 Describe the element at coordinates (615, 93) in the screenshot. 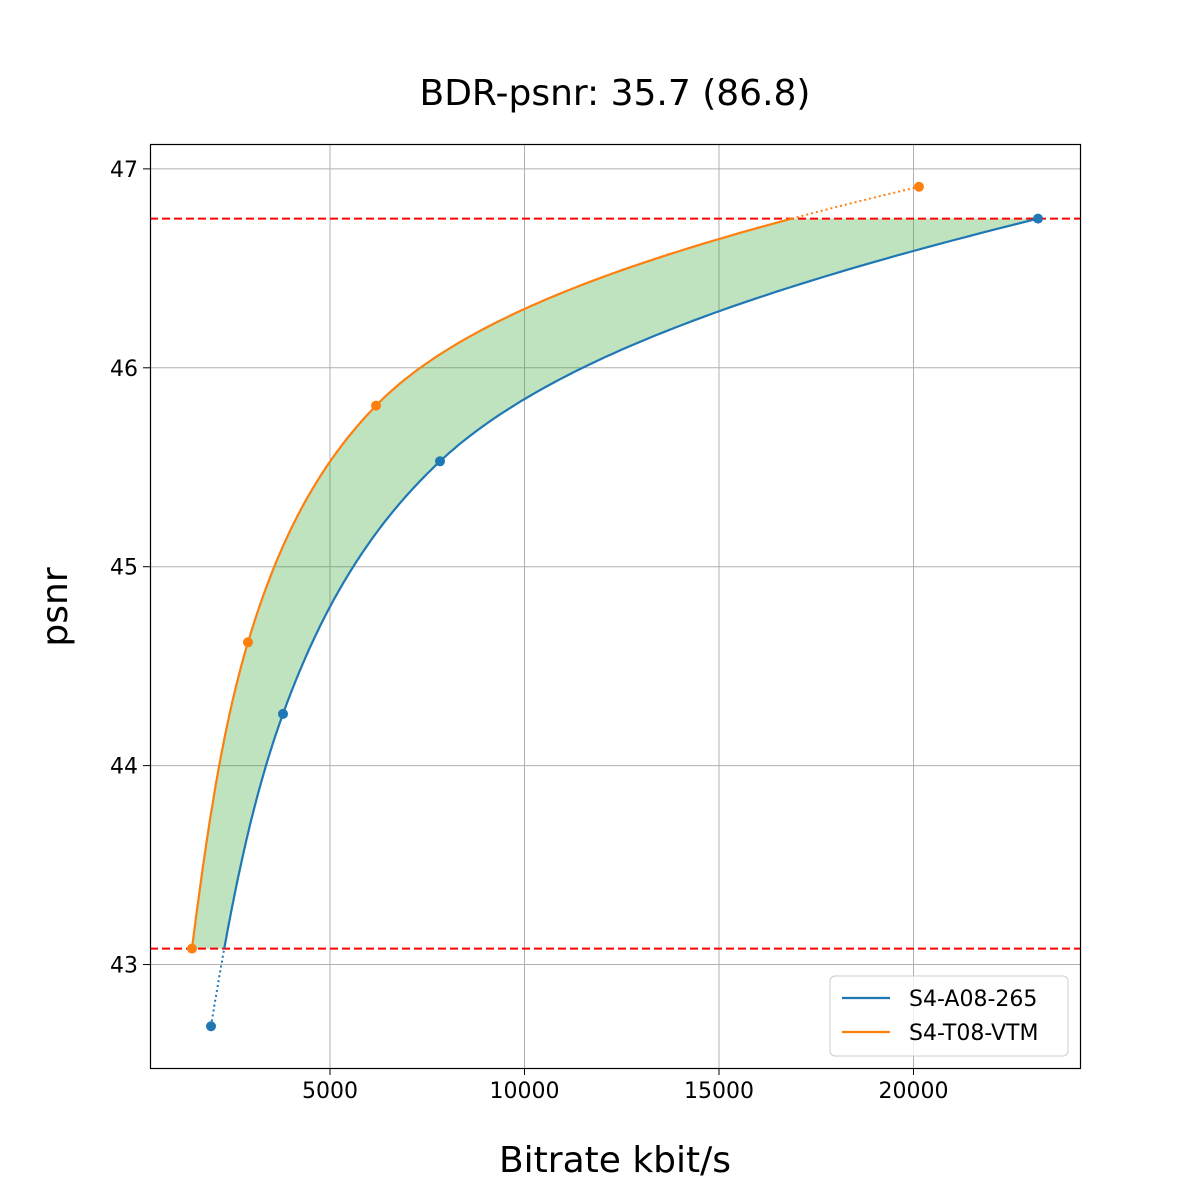

I see `chart-title: BDR-psnr: 35.7 (86.8)` at that location.